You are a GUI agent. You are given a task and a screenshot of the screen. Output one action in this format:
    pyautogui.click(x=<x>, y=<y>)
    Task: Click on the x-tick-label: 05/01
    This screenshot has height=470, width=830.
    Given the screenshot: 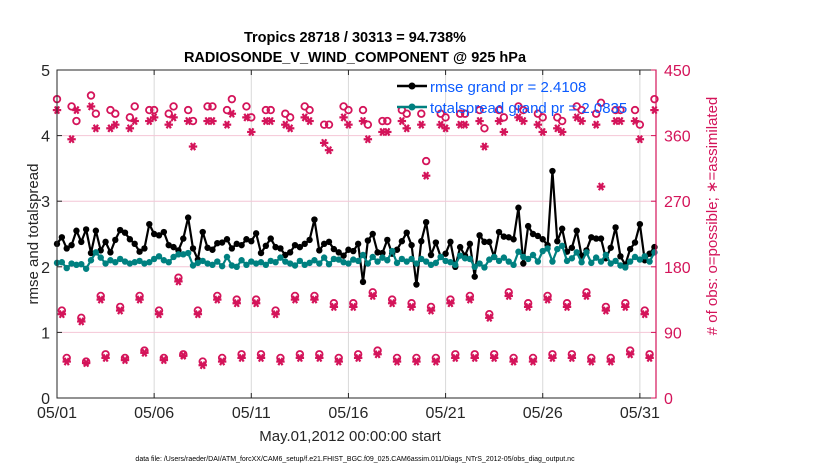 What is the action you would take?
    pyautogui.click(x=57, y=413)
    